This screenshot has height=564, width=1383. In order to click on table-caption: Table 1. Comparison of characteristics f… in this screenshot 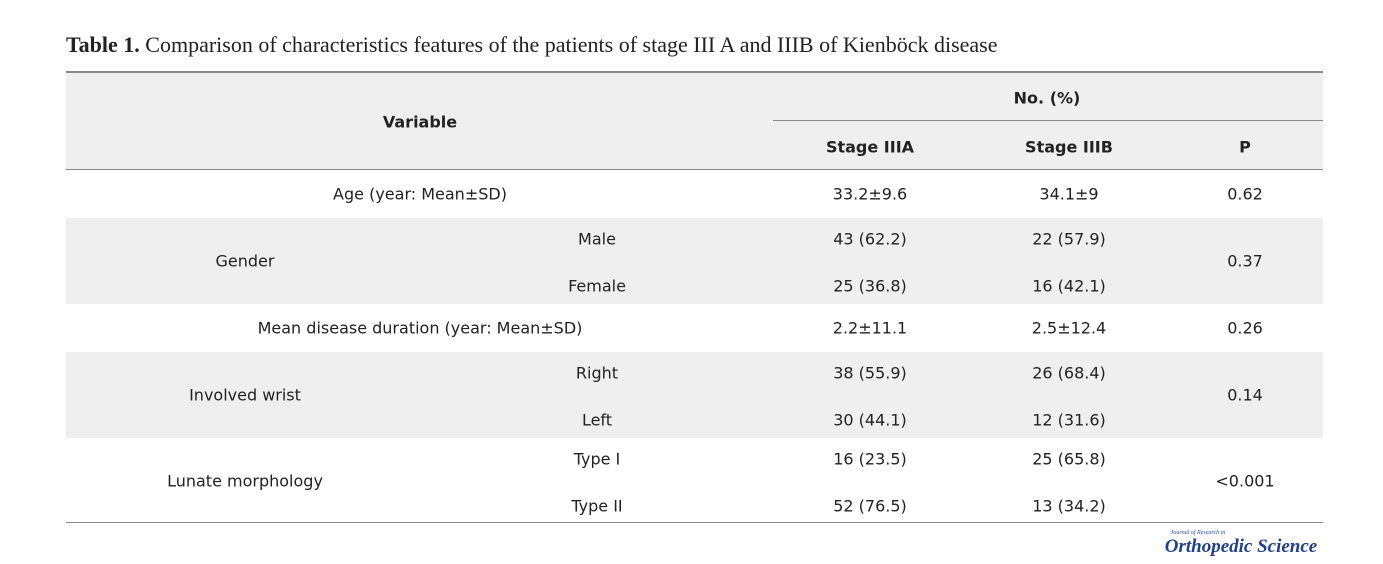, I will do `click(532, 45)`.